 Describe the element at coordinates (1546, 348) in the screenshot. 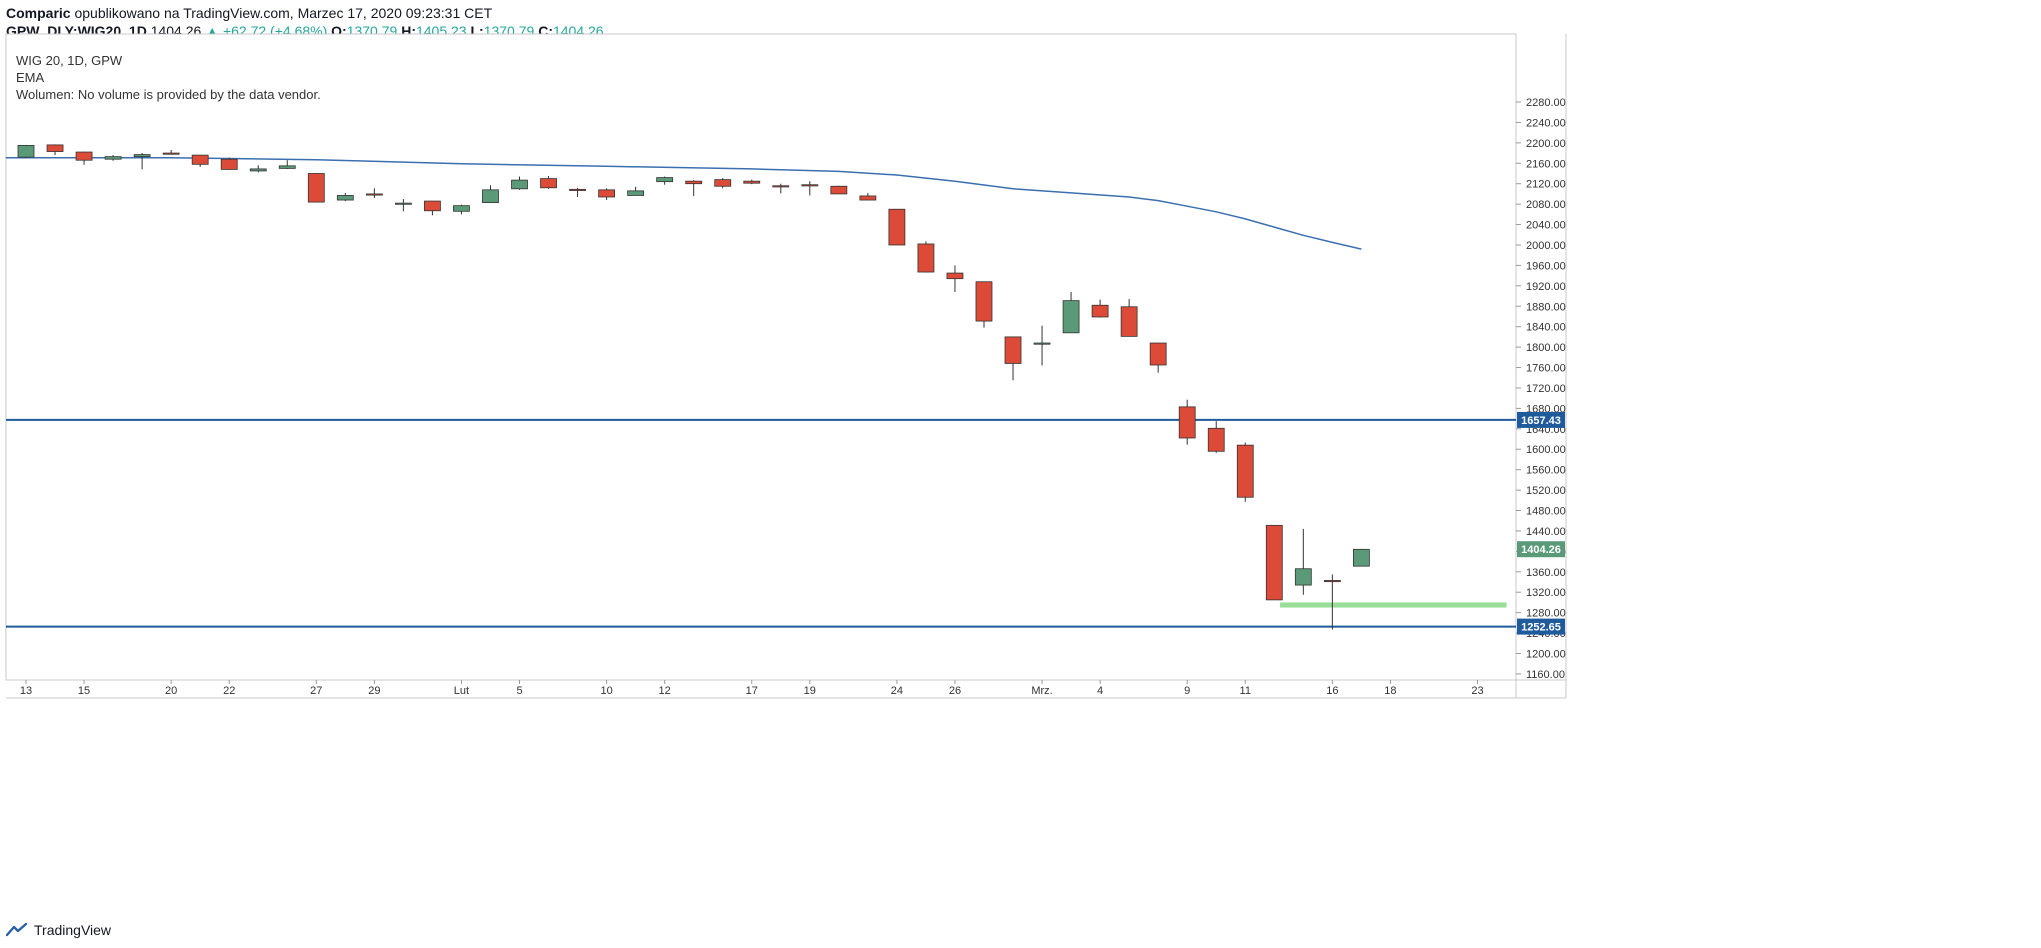

I see `price-tick-label: 1800.00` at that location.